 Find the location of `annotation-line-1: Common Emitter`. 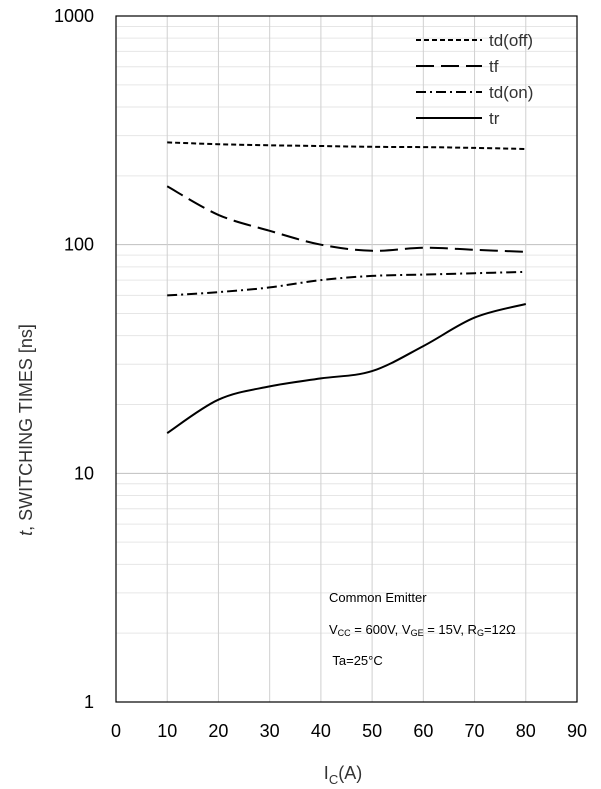

annotation-line-1: Common Emitter is located at coordinates (378, 597).